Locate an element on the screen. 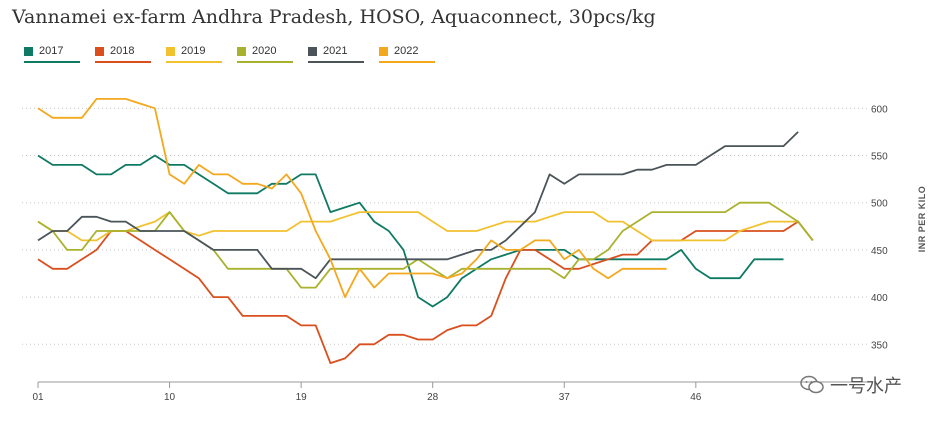 Image resolution: width=945 pixels, height=423 pixels. x-tick-label: 28 is located at coordinates (433, 397).